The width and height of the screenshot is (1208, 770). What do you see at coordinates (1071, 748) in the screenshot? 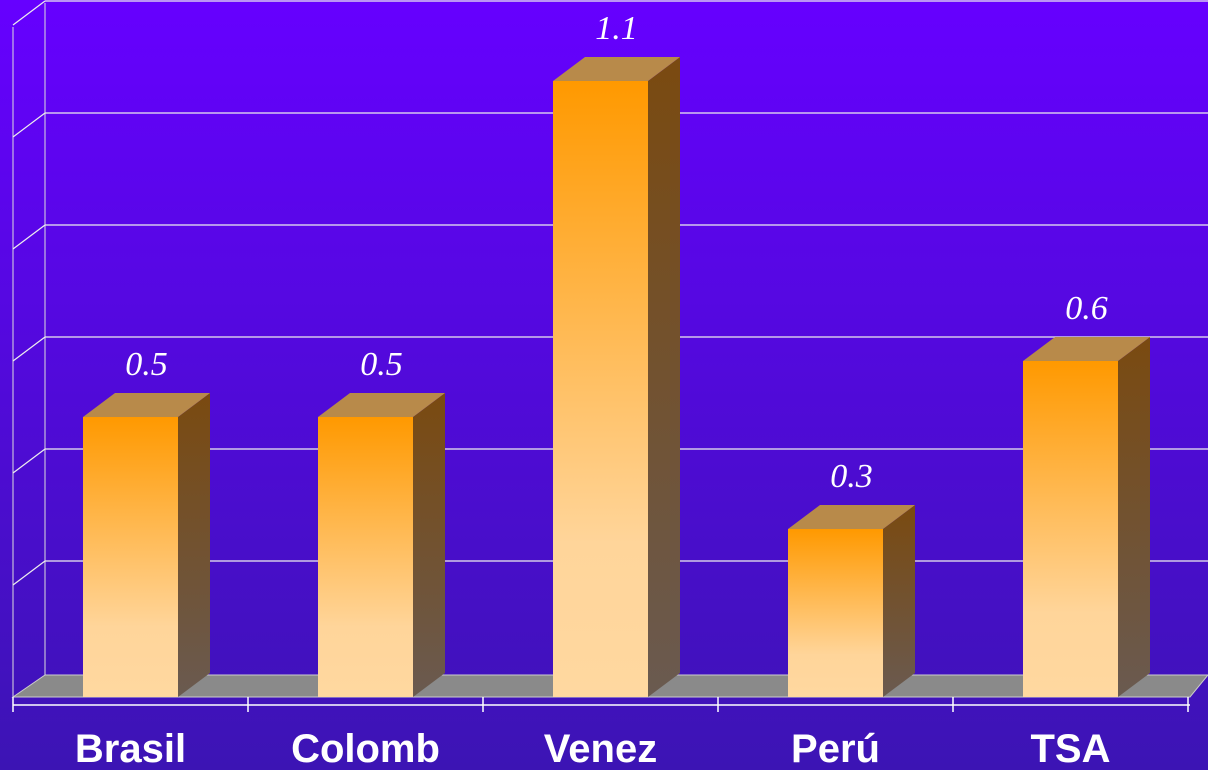
I see `x-tick-label: TSA` at bounding box center [1071, 748].